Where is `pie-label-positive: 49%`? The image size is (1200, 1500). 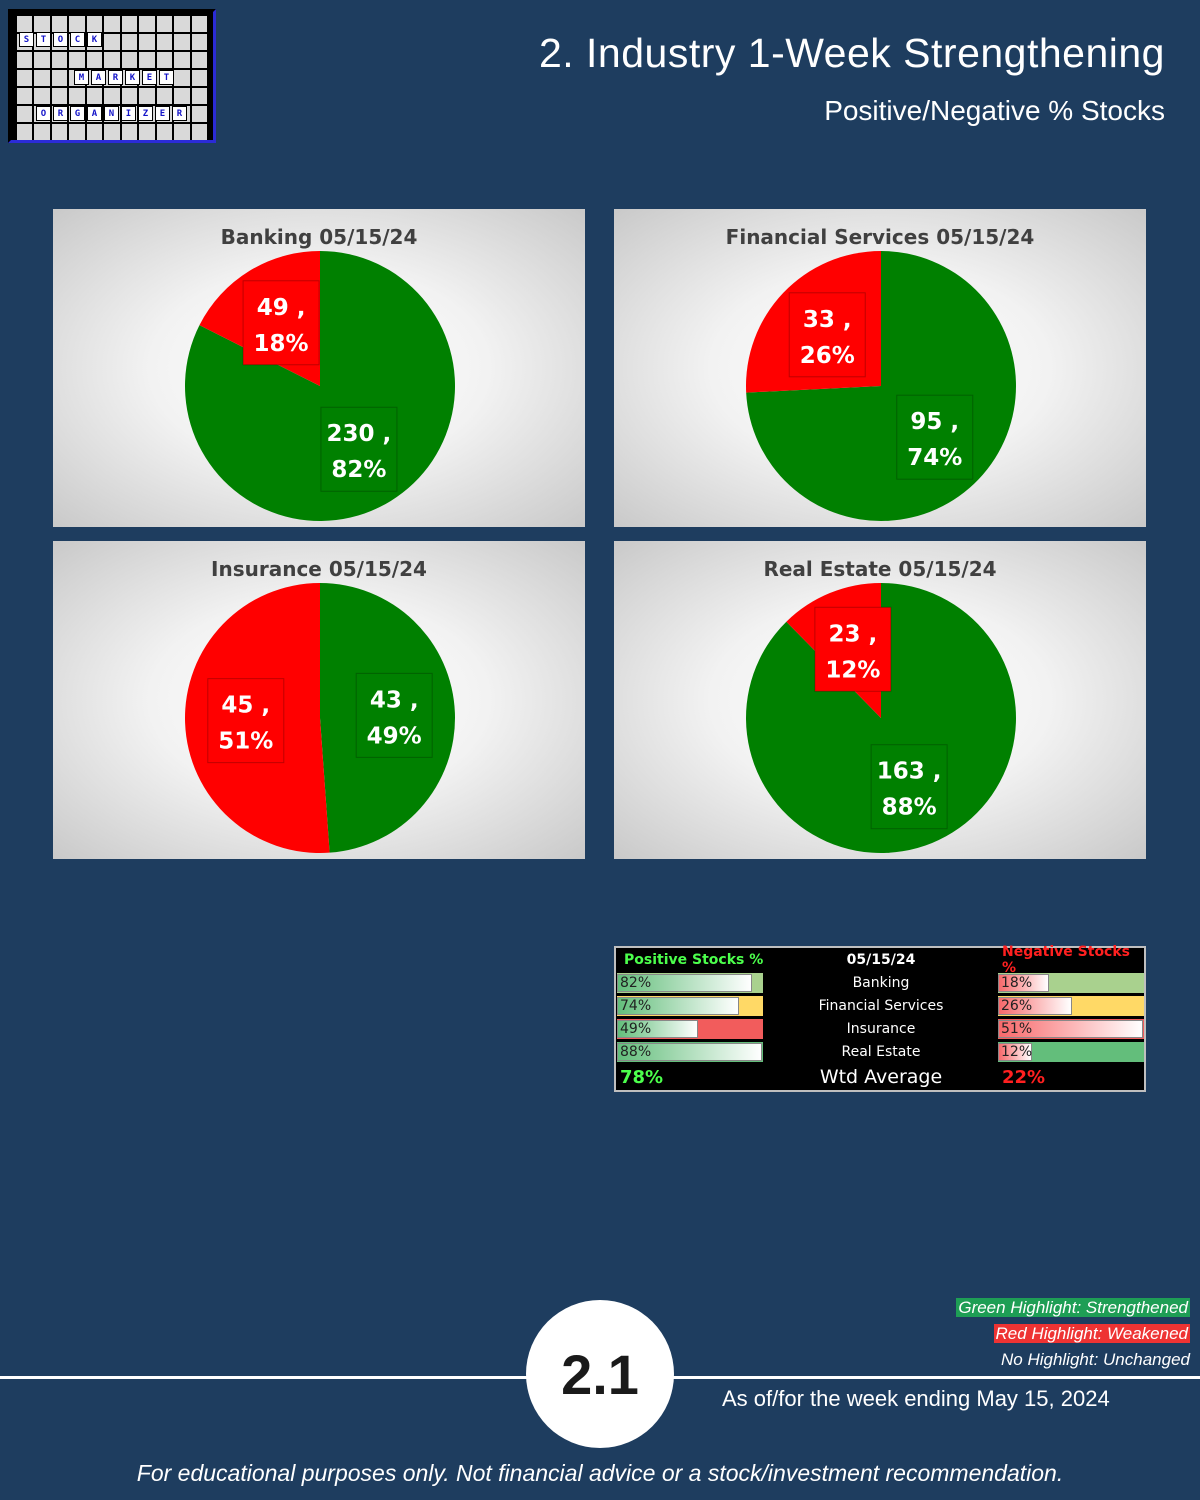 pie-label-positive: 49% is located at coordinates (394, 736).